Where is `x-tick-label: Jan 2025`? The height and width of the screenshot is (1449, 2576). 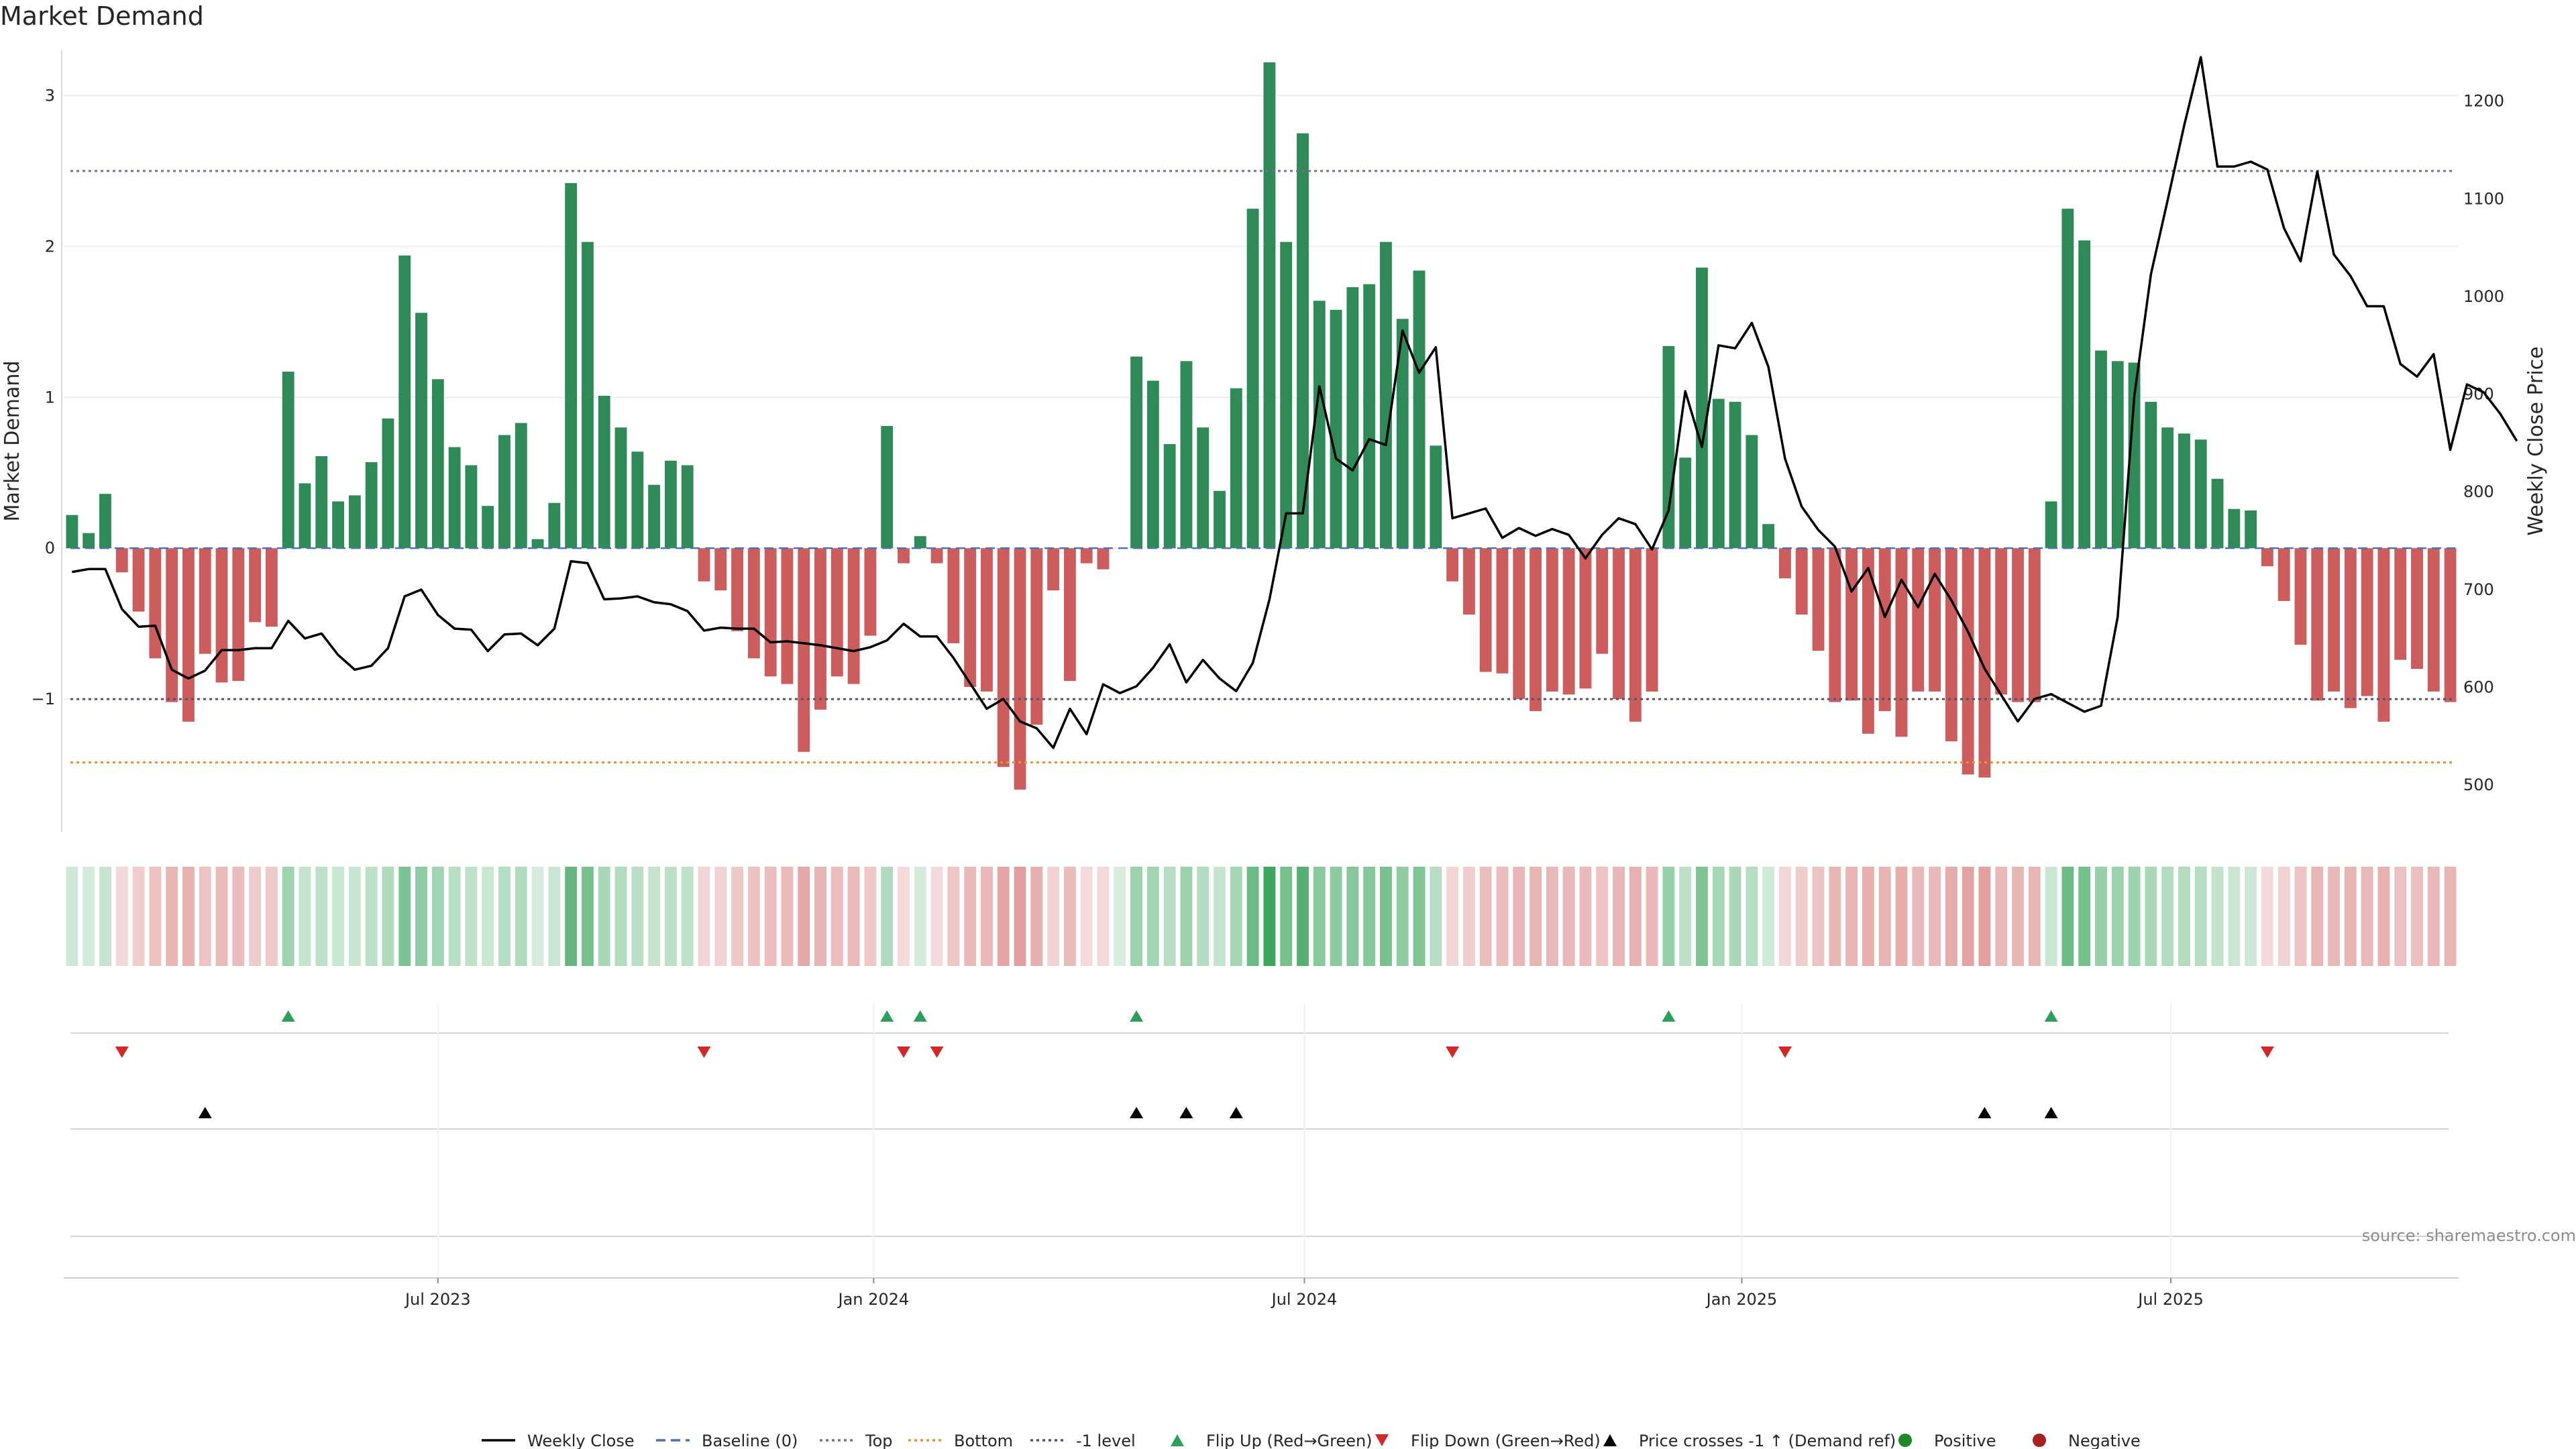 x-tick-label: Jan 2025 is located at coordinates (1741, 1299).